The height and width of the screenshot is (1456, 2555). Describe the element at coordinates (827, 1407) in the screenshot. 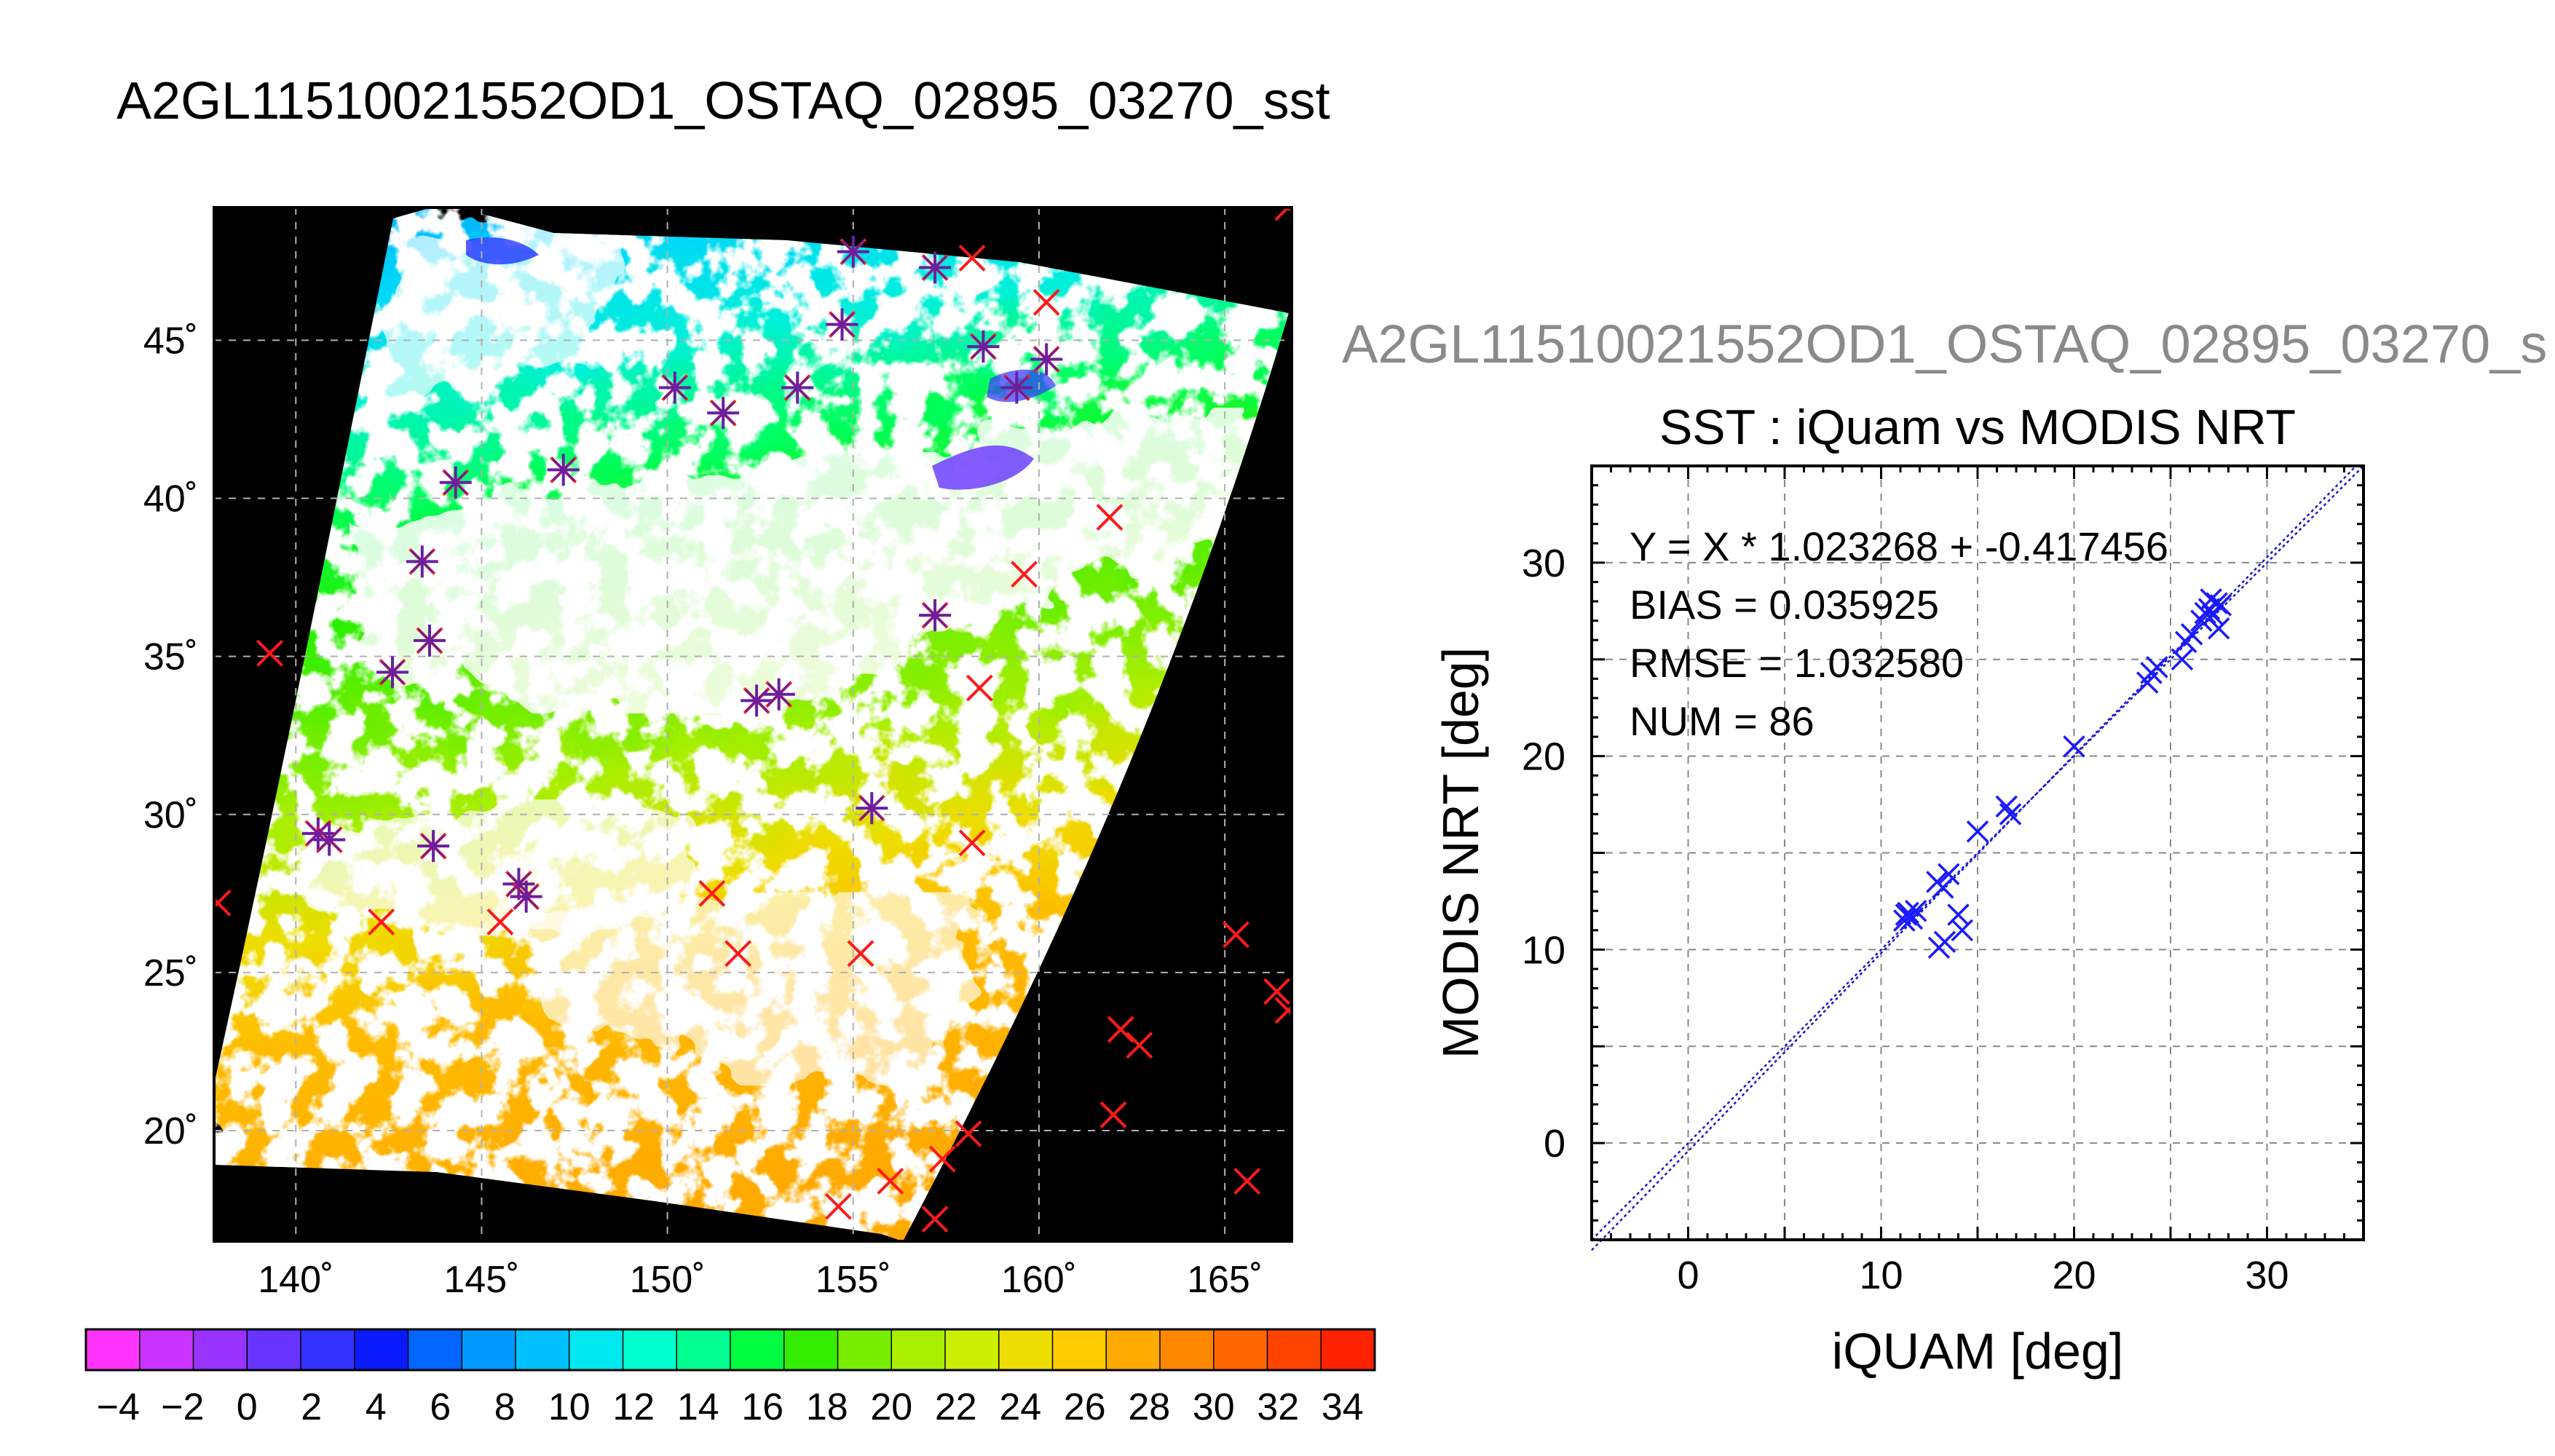

I see `colorbar-tick-label: 18` at that location.